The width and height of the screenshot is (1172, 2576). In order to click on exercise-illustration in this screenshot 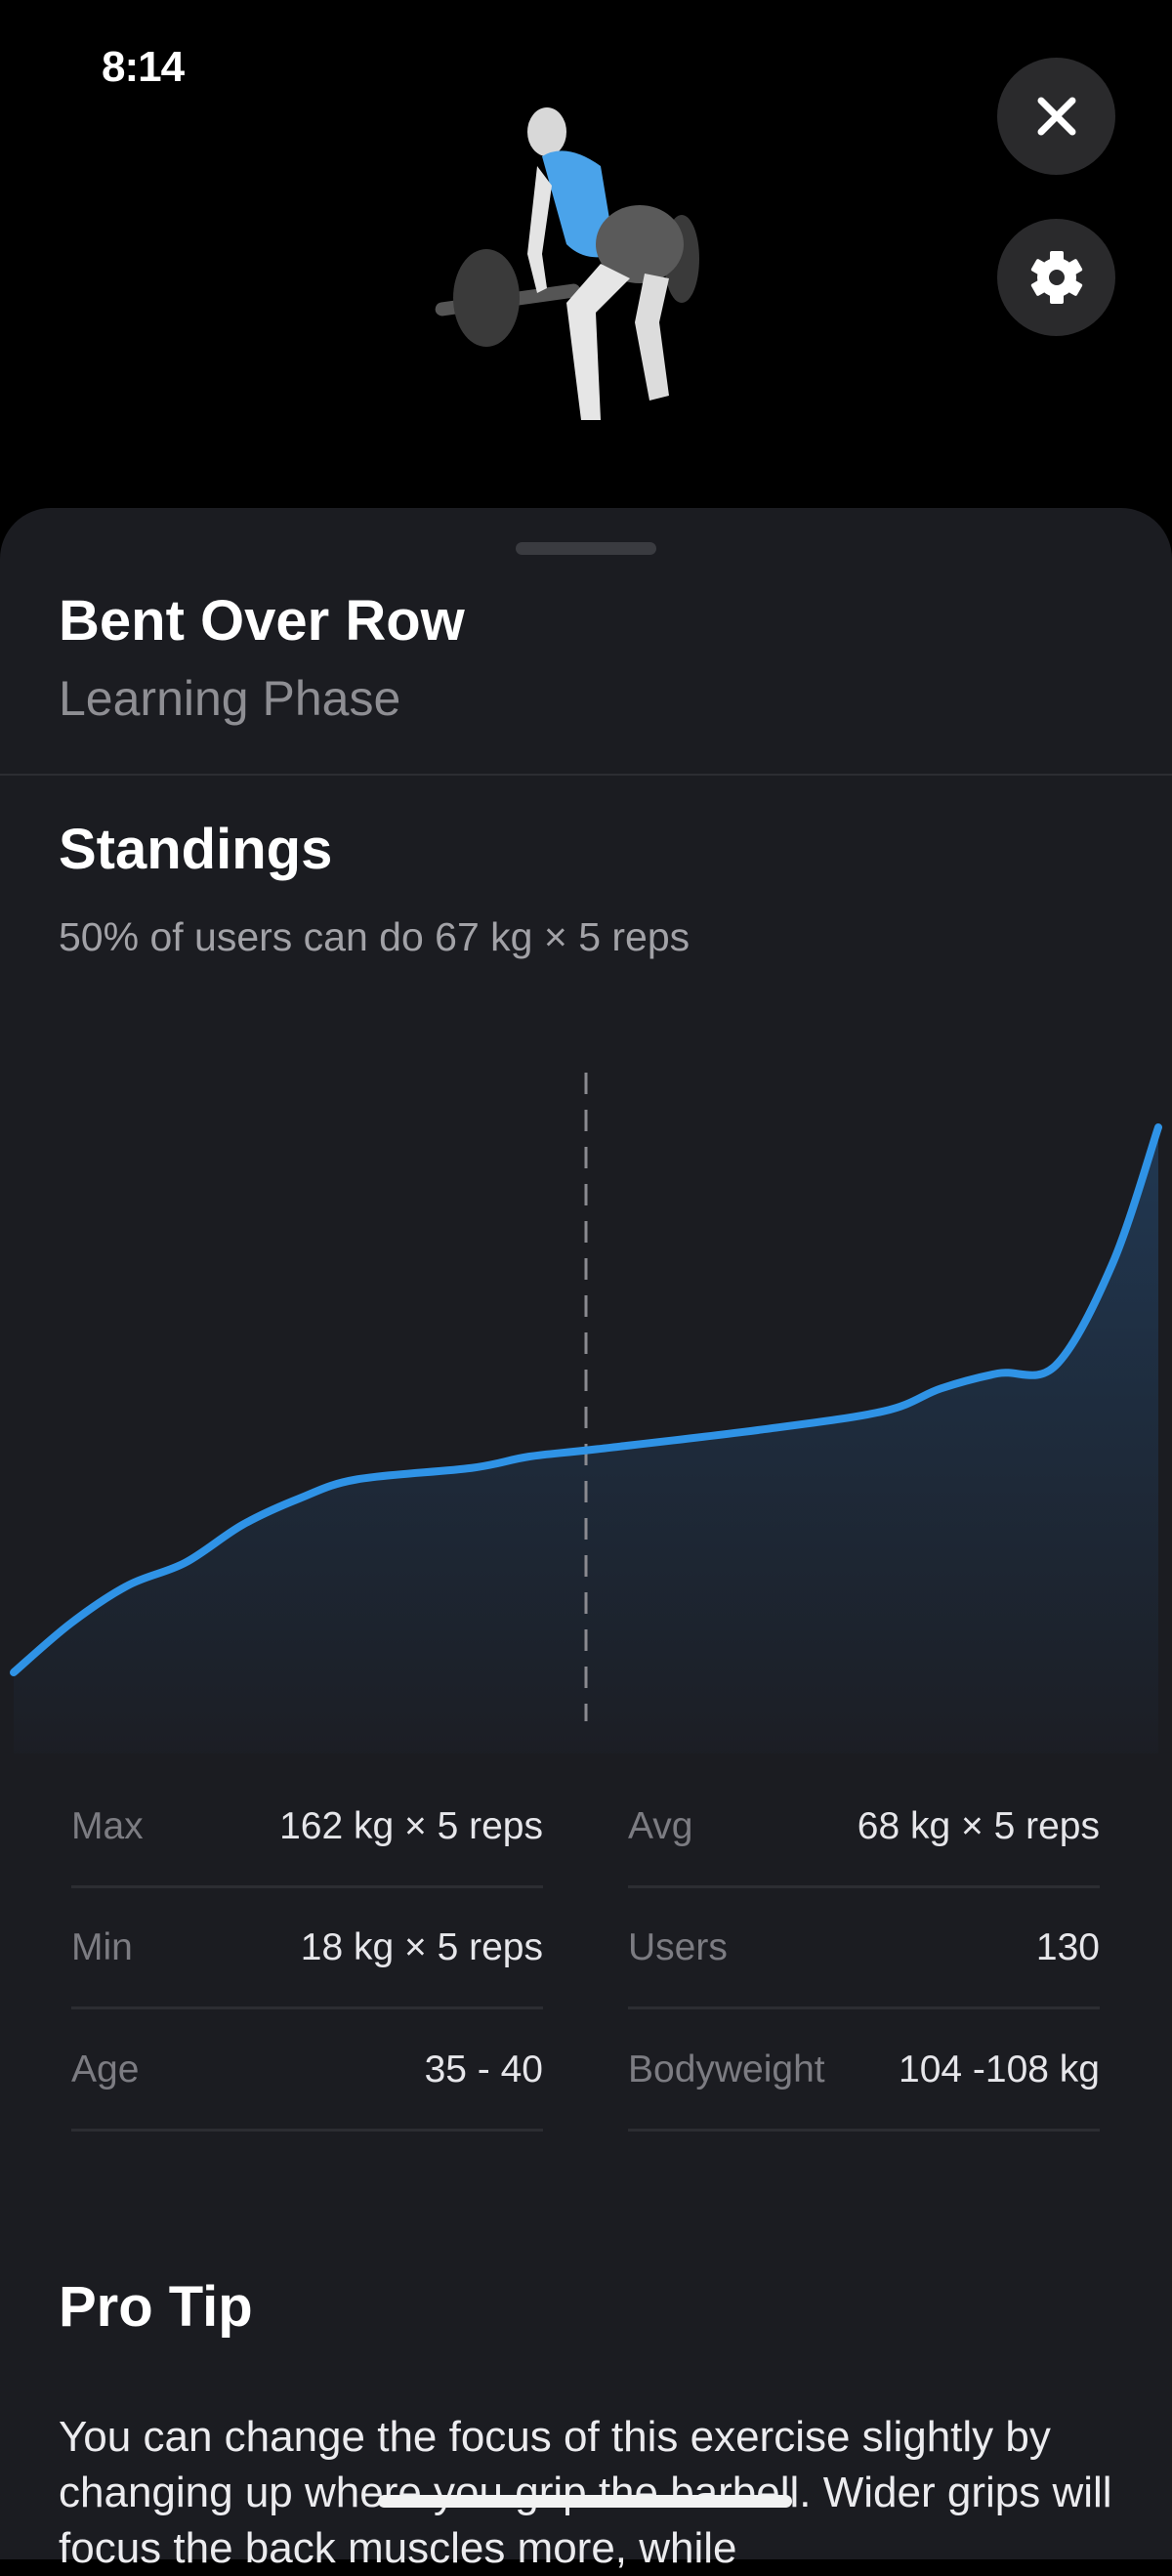, I will do `click(566, 273)`.